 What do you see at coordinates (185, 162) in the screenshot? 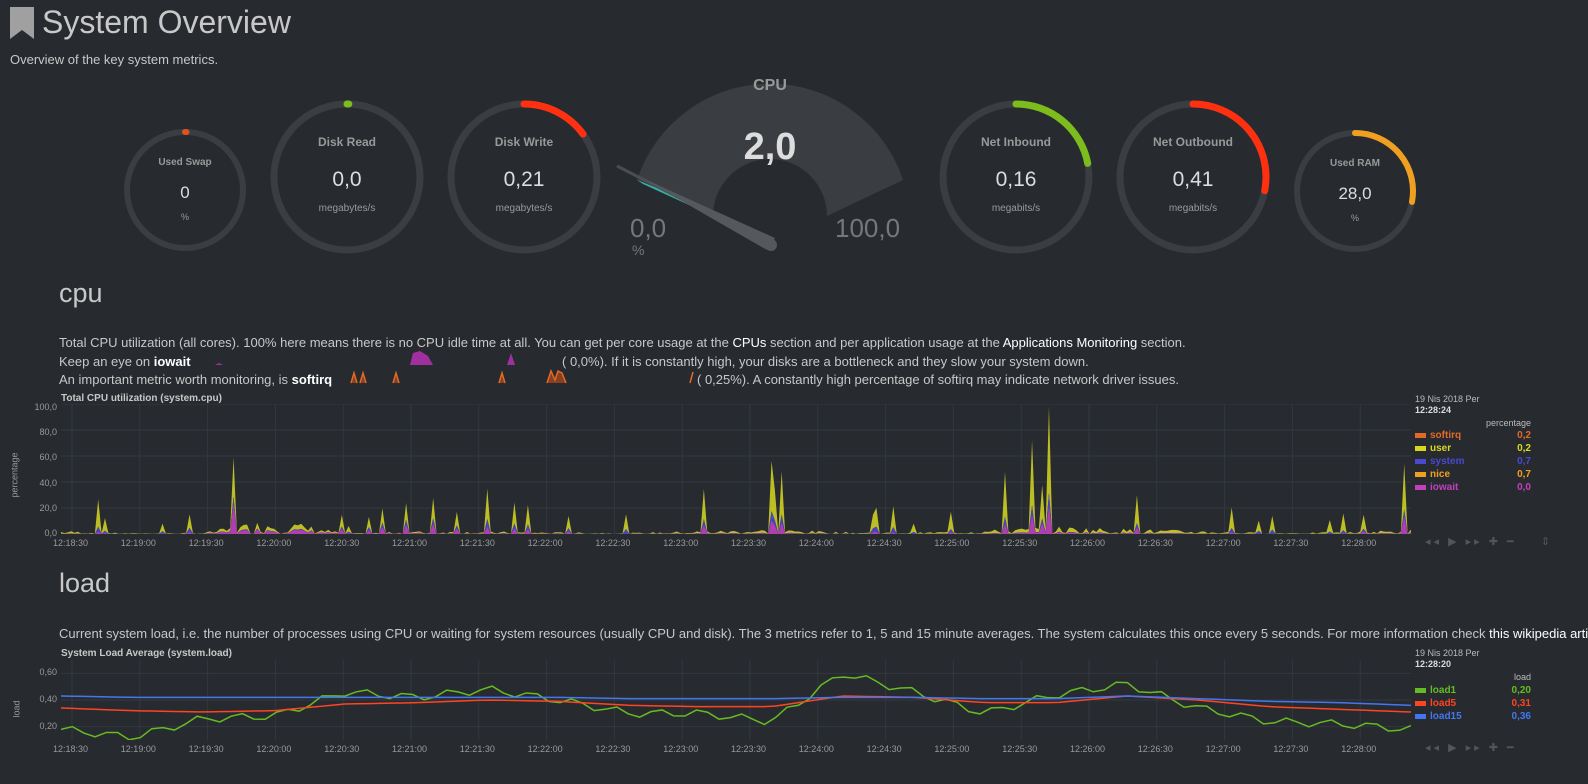
I see `used-swap-label: Used Swap` at bounding box center [185, 162].